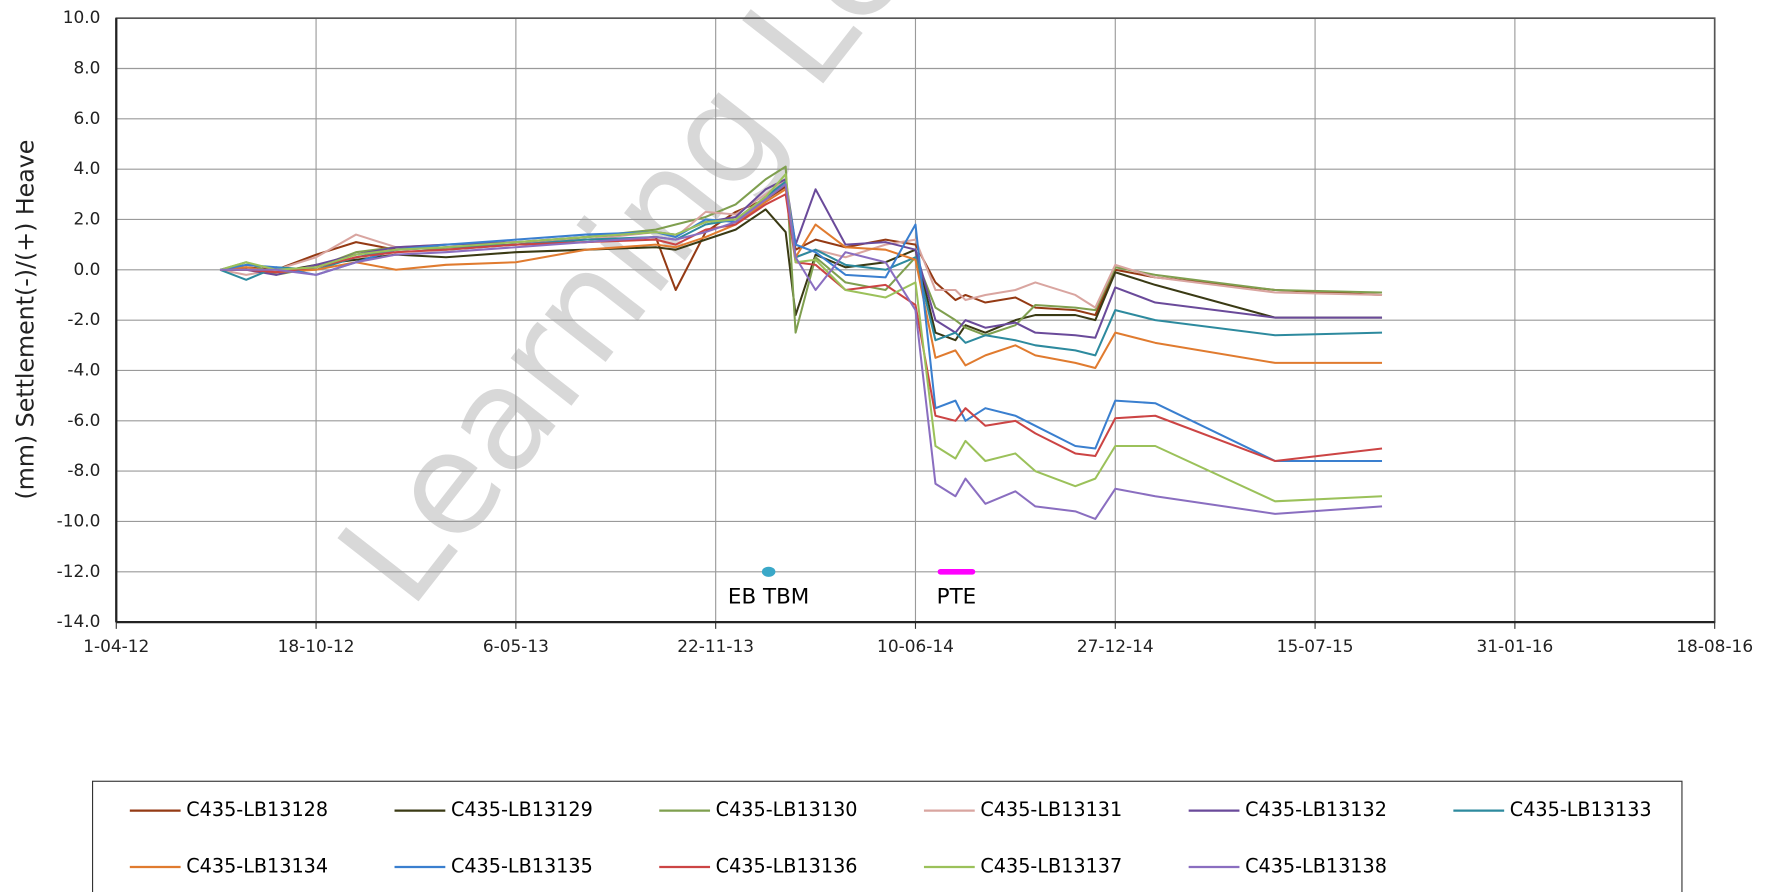 This screenshot has width=1770, height=892. What do you see at coordinates (79, 520) in the screenshot?
I see `y-tick-label: -10.0` at bounding box center [79, 520].